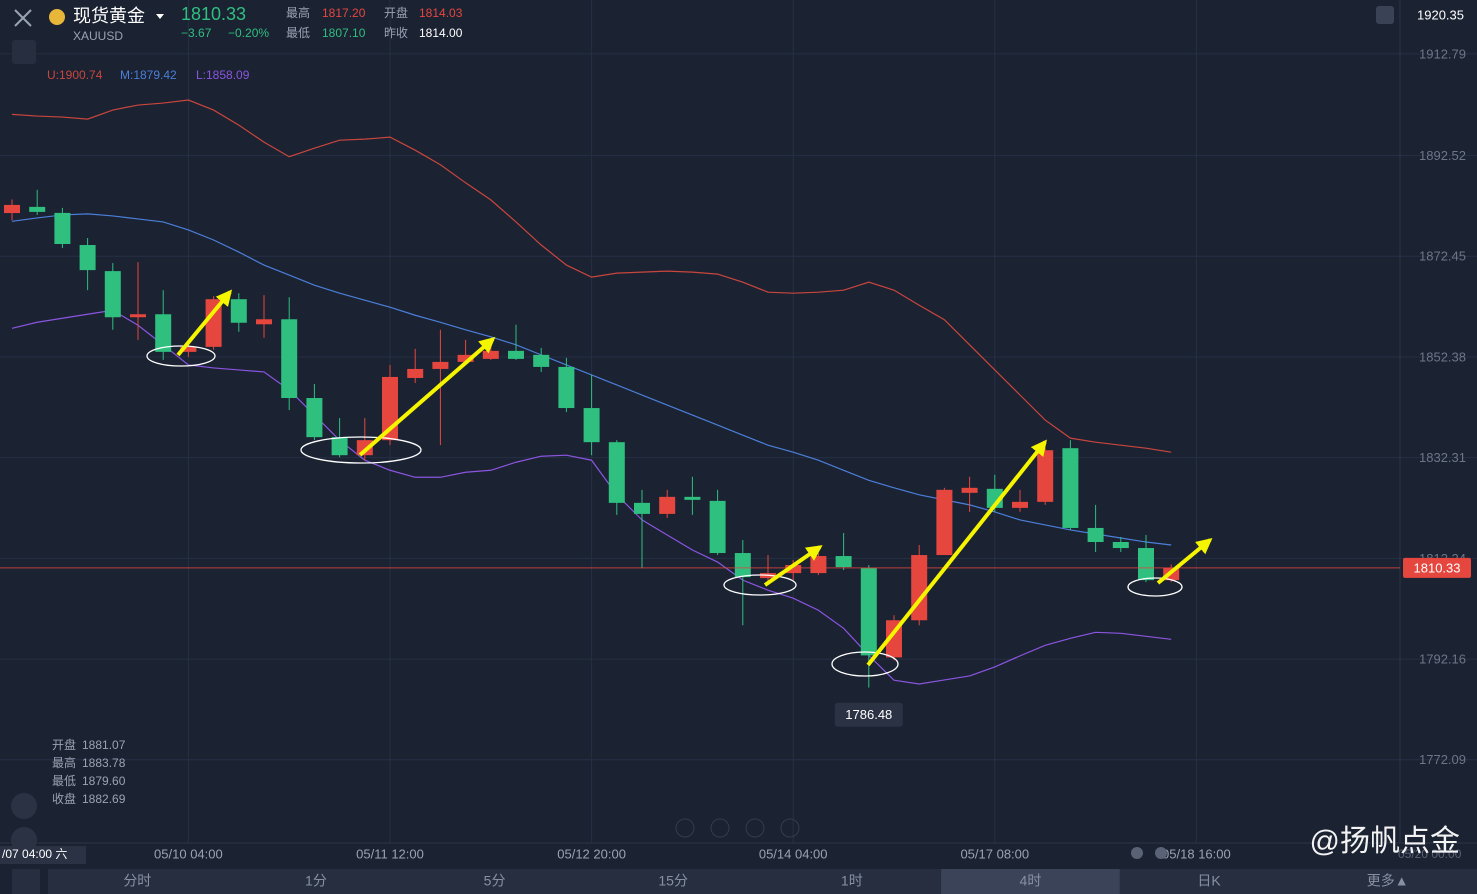 This screenshot has width=1477, height=894. I want to click on axis-top-label: 1920.35, so click(1440, 14).